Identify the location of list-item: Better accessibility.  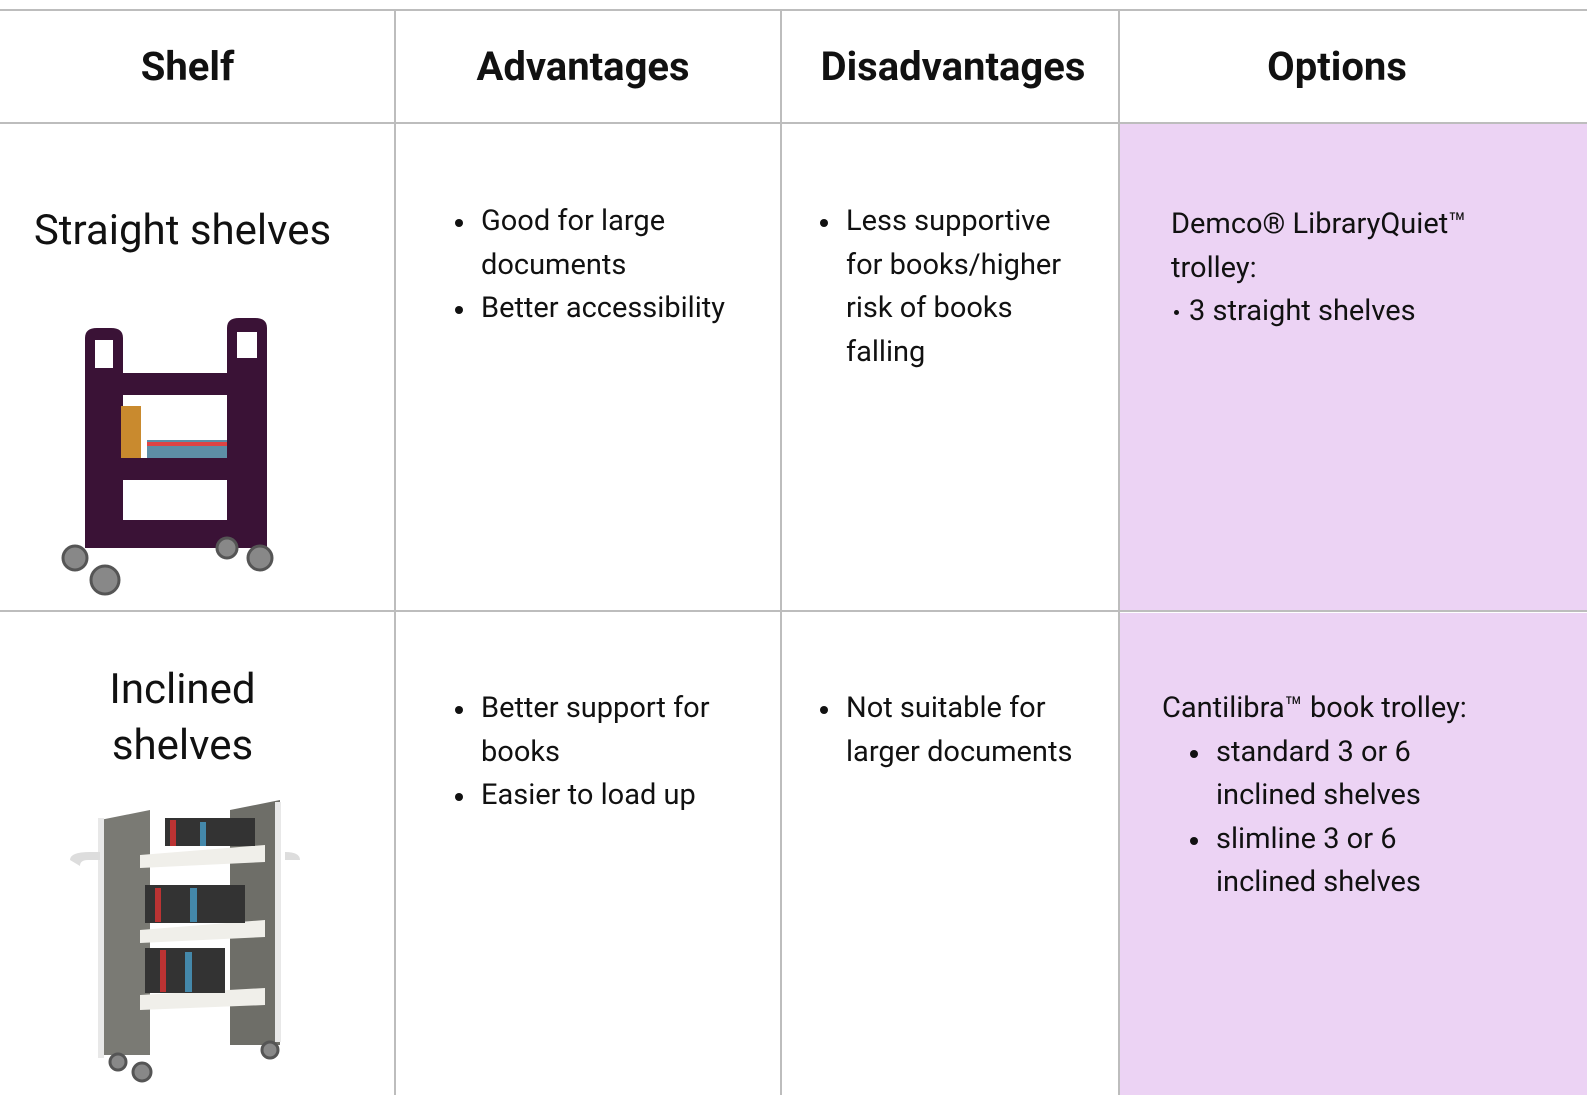
(613, 309).